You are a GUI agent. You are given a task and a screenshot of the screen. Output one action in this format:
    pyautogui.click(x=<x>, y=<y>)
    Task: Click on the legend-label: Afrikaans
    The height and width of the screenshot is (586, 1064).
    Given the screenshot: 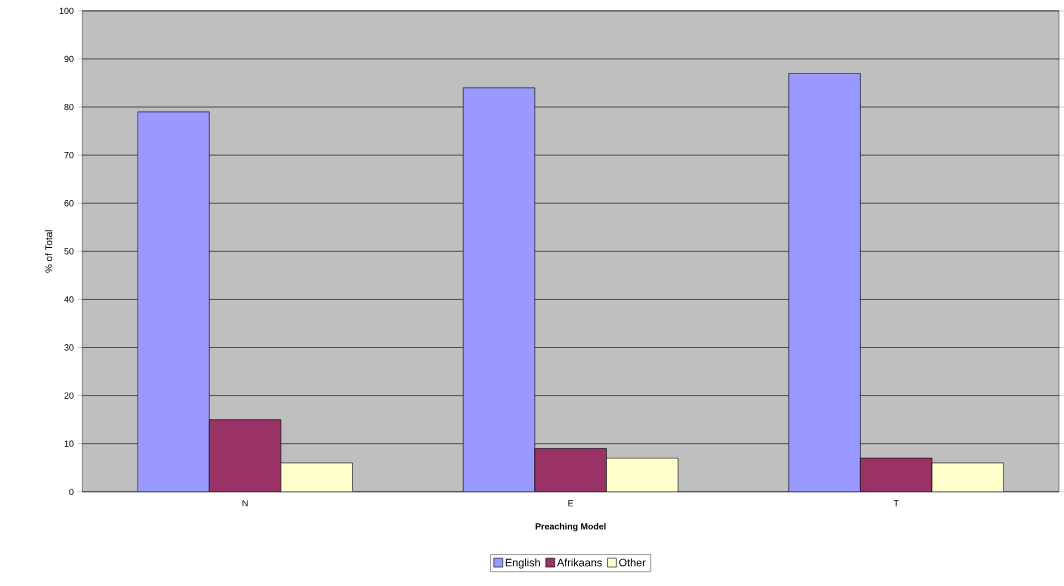 What is the action you would take?
    pyautogui.click(x=579, y=562)
    